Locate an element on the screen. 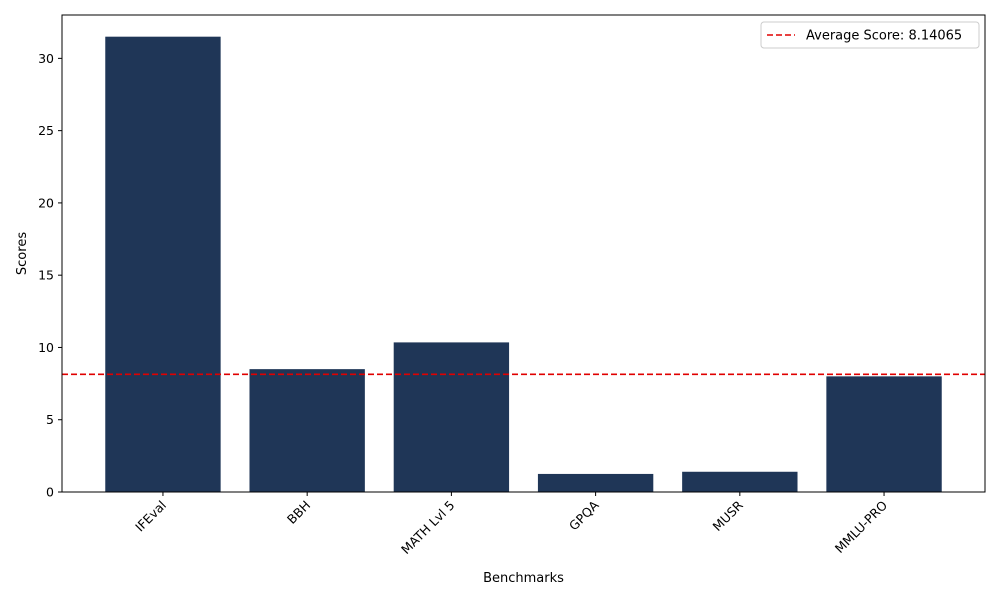 The height and width of the screenshot is (600, 1000). y-axis: 0 5 10 15 20 25 30 is located at coordinates (50, 275).